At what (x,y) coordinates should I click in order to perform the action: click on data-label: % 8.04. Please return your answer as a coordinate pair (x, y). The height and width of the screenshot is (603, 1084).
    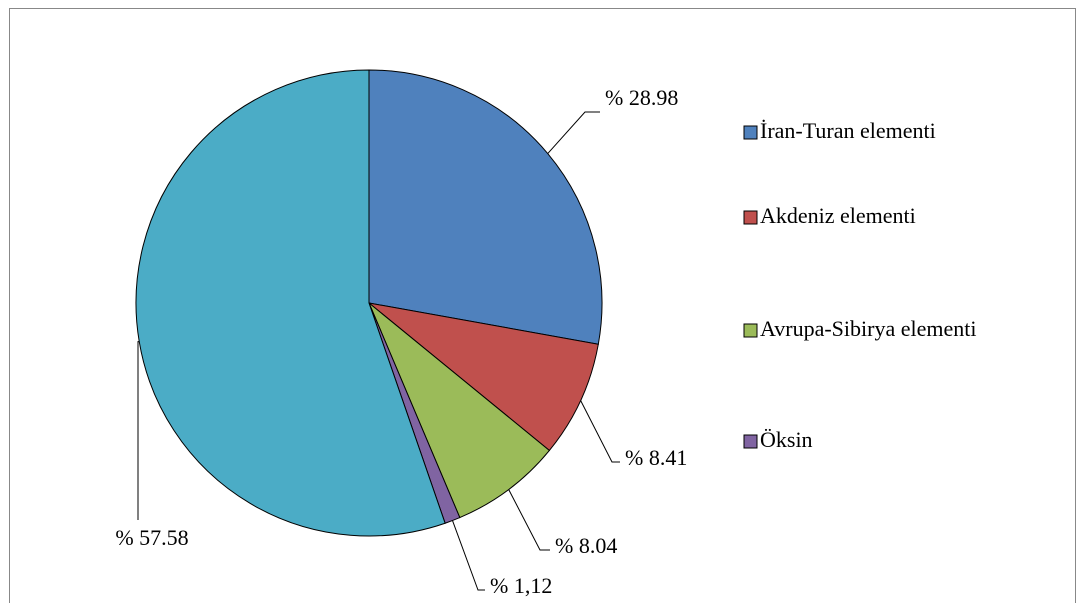
    Looking at the image, I should click on (586, 545).